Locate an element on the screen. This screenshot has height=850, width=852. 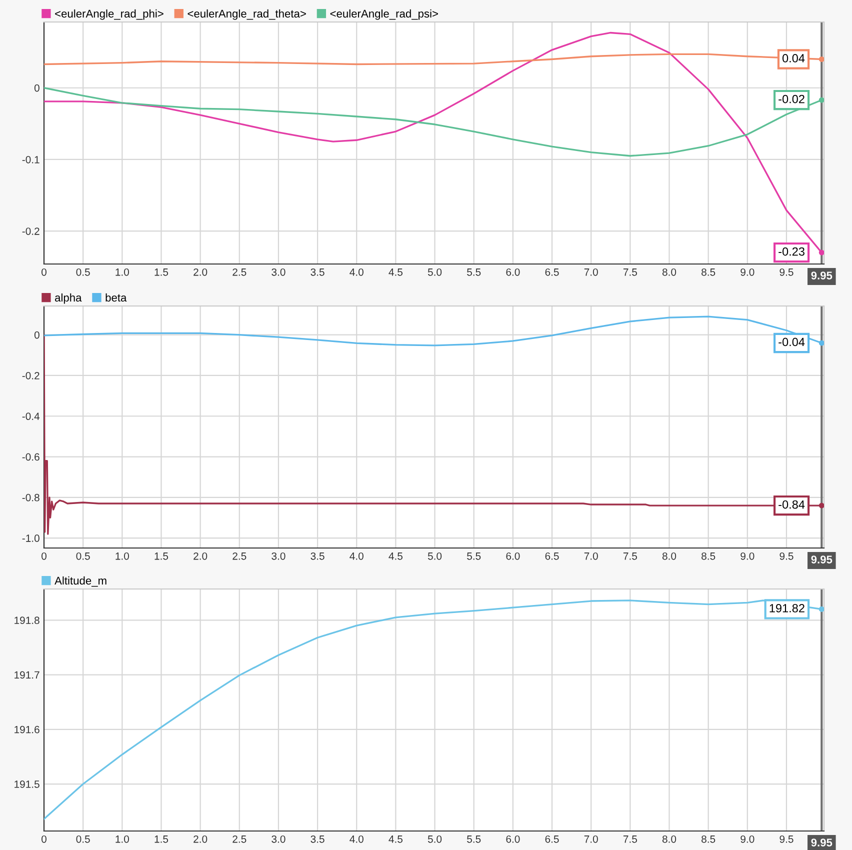
y-tick-label: 191.5 is located at coordinates (27, 784).